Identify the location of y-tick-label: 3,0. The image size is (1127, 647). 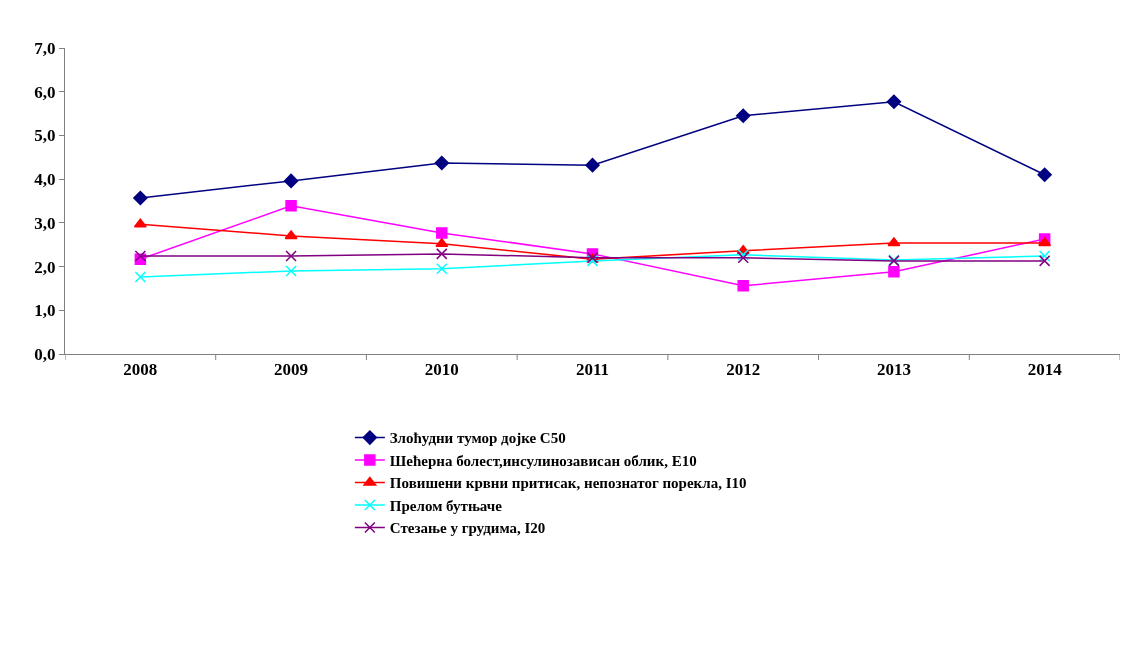
(45, 223).